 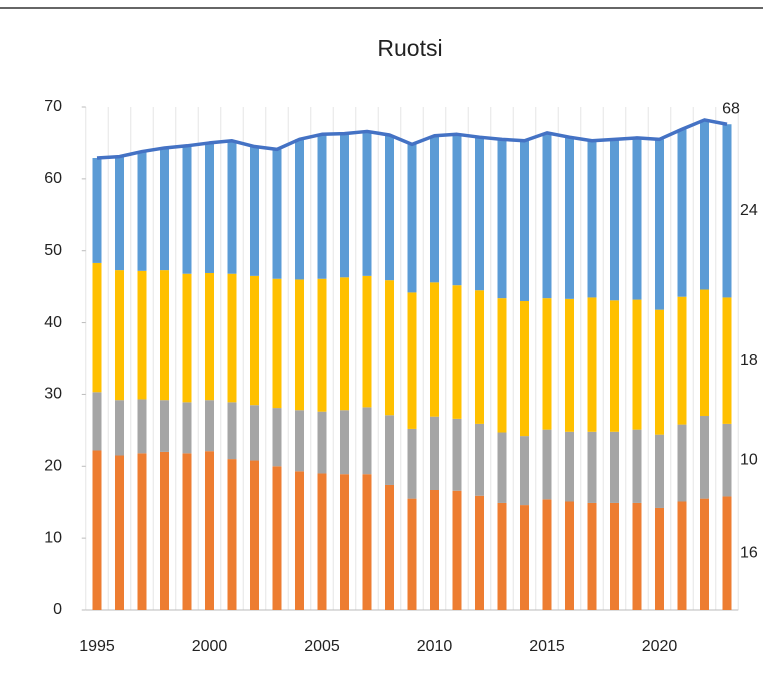 What do you see at coordinates (660, 646) in the screenshot?
I see `x-tick-label: 2020` at bounding box center [660, 646].